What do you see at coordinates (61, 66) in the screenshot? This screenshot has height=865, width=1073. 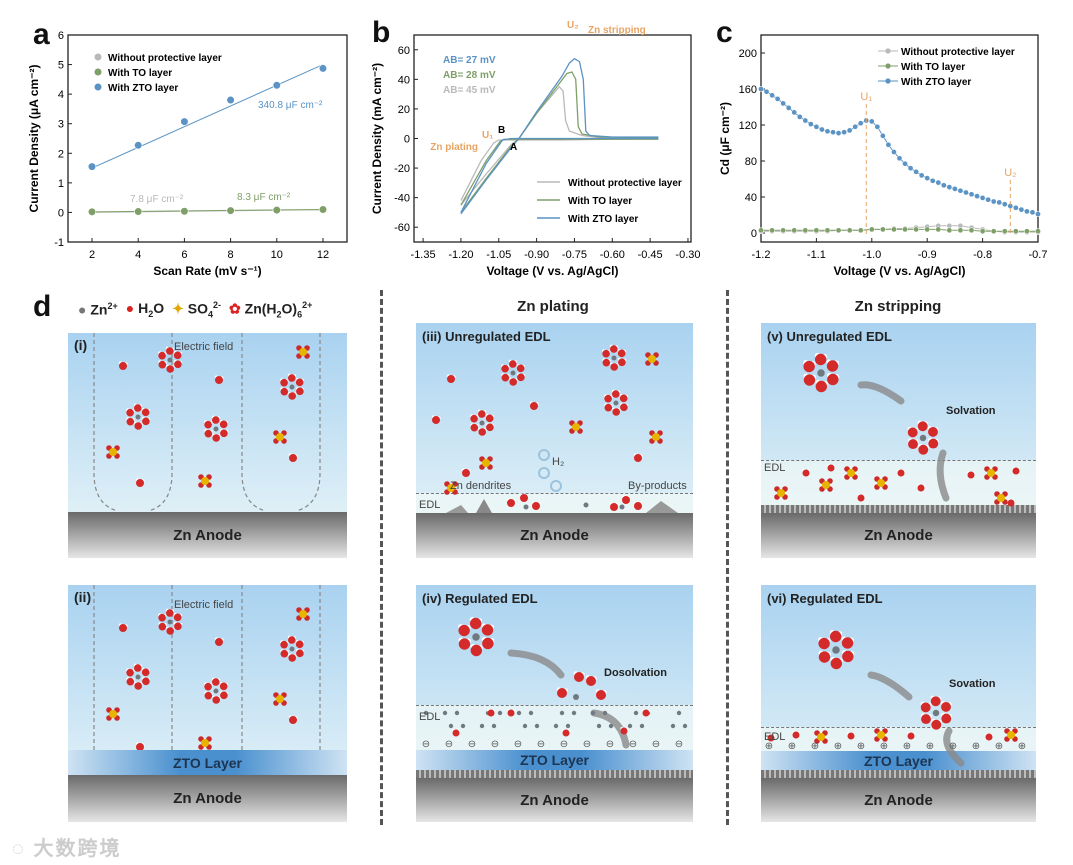 I see `y-tick-label: 5` at bounding box center [61, 66].